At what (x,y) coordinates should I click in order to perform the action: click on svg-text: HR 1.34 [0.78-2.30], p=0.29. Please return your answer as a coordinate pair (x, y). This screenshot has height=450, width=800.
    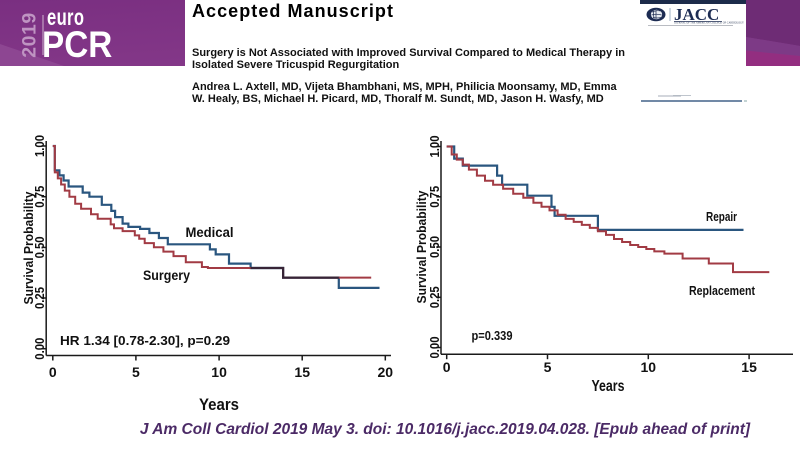
    Looking at the image, I should click on (145, 340).